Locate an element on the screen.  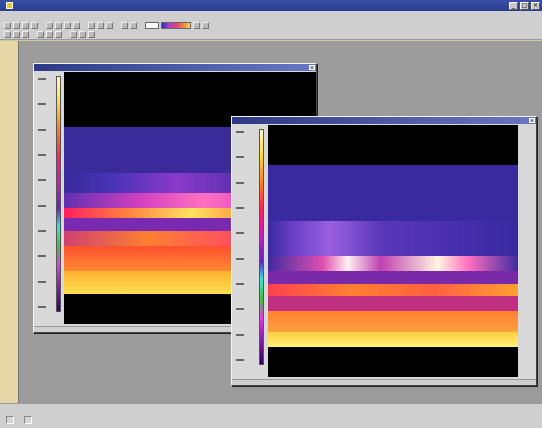
text-icon is located at coordinates (73, 34).